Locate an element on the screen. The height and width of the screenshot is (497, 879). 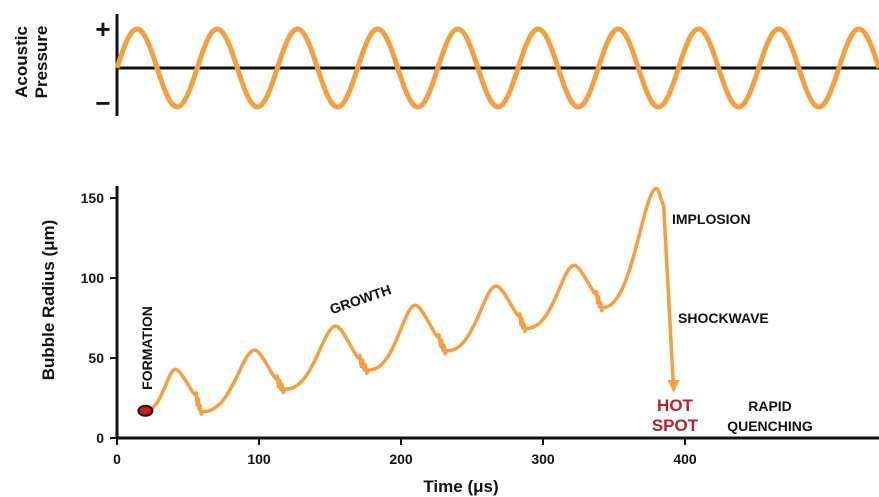
x-tick-label: 200 is located at coordinates (401, 459).